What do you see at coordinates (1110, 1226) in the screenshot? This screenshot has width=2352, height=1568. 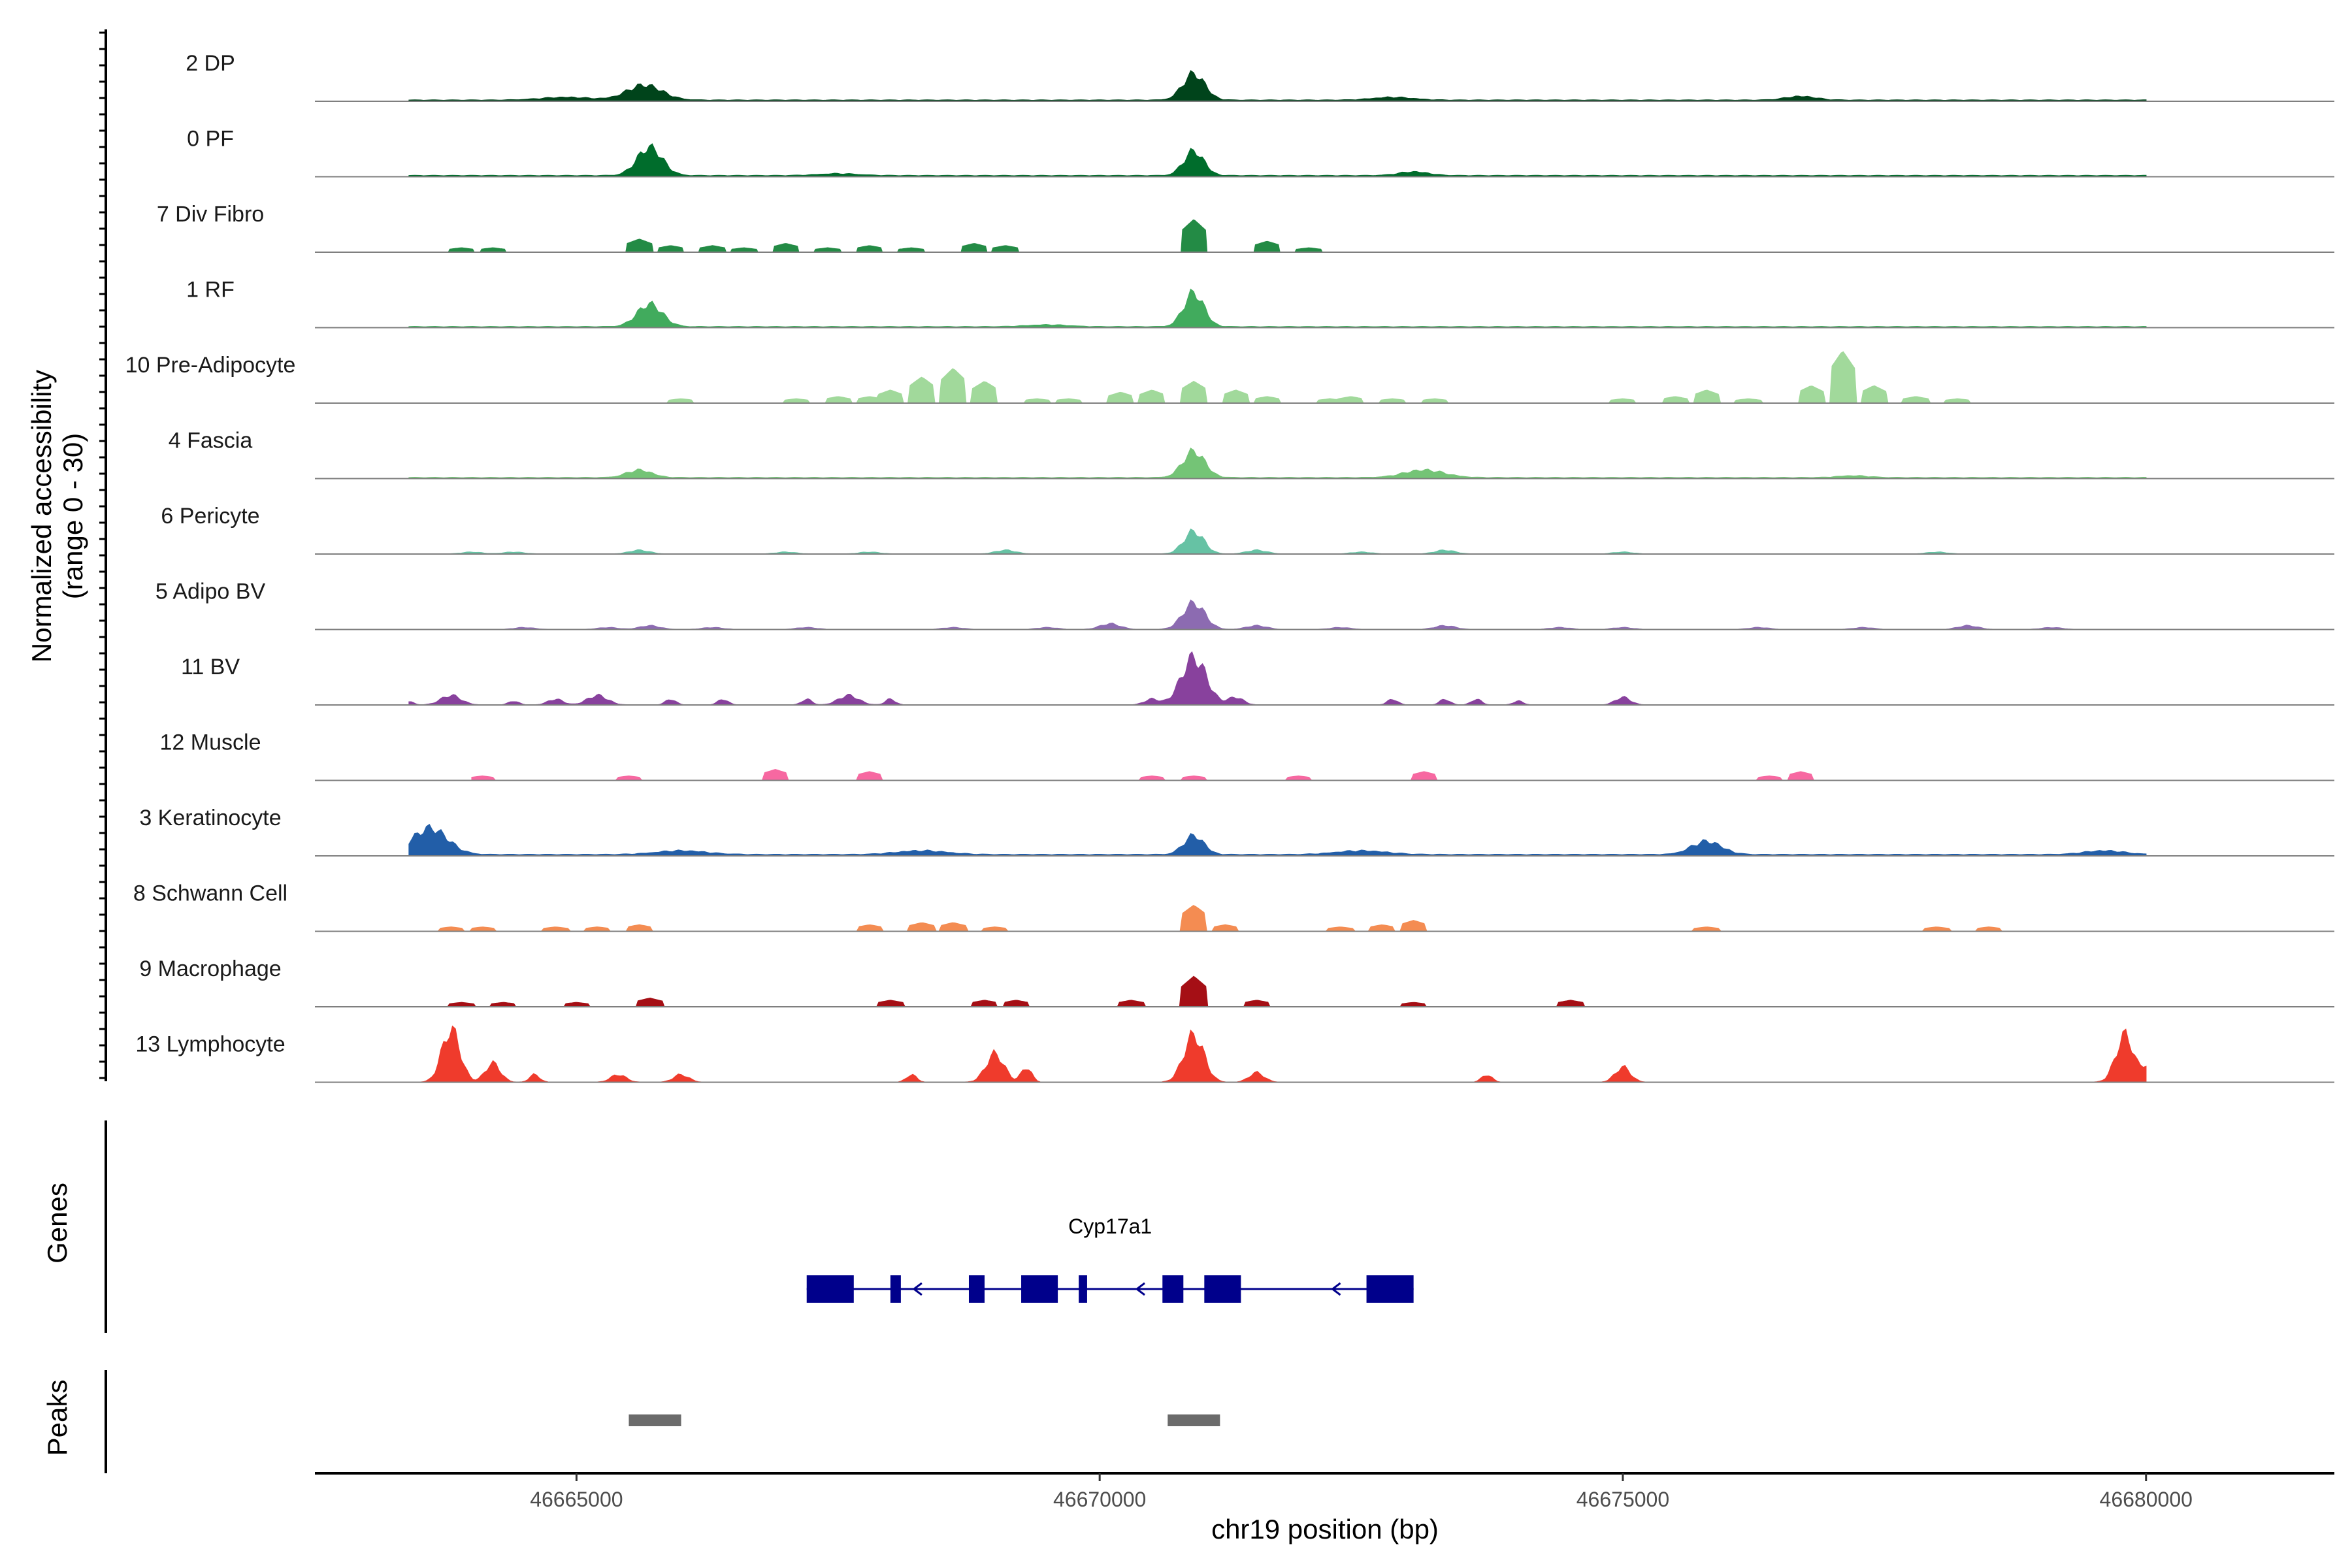 I see `gene-name-label: Cyp17a1` at bounding box center [1110, 1226].